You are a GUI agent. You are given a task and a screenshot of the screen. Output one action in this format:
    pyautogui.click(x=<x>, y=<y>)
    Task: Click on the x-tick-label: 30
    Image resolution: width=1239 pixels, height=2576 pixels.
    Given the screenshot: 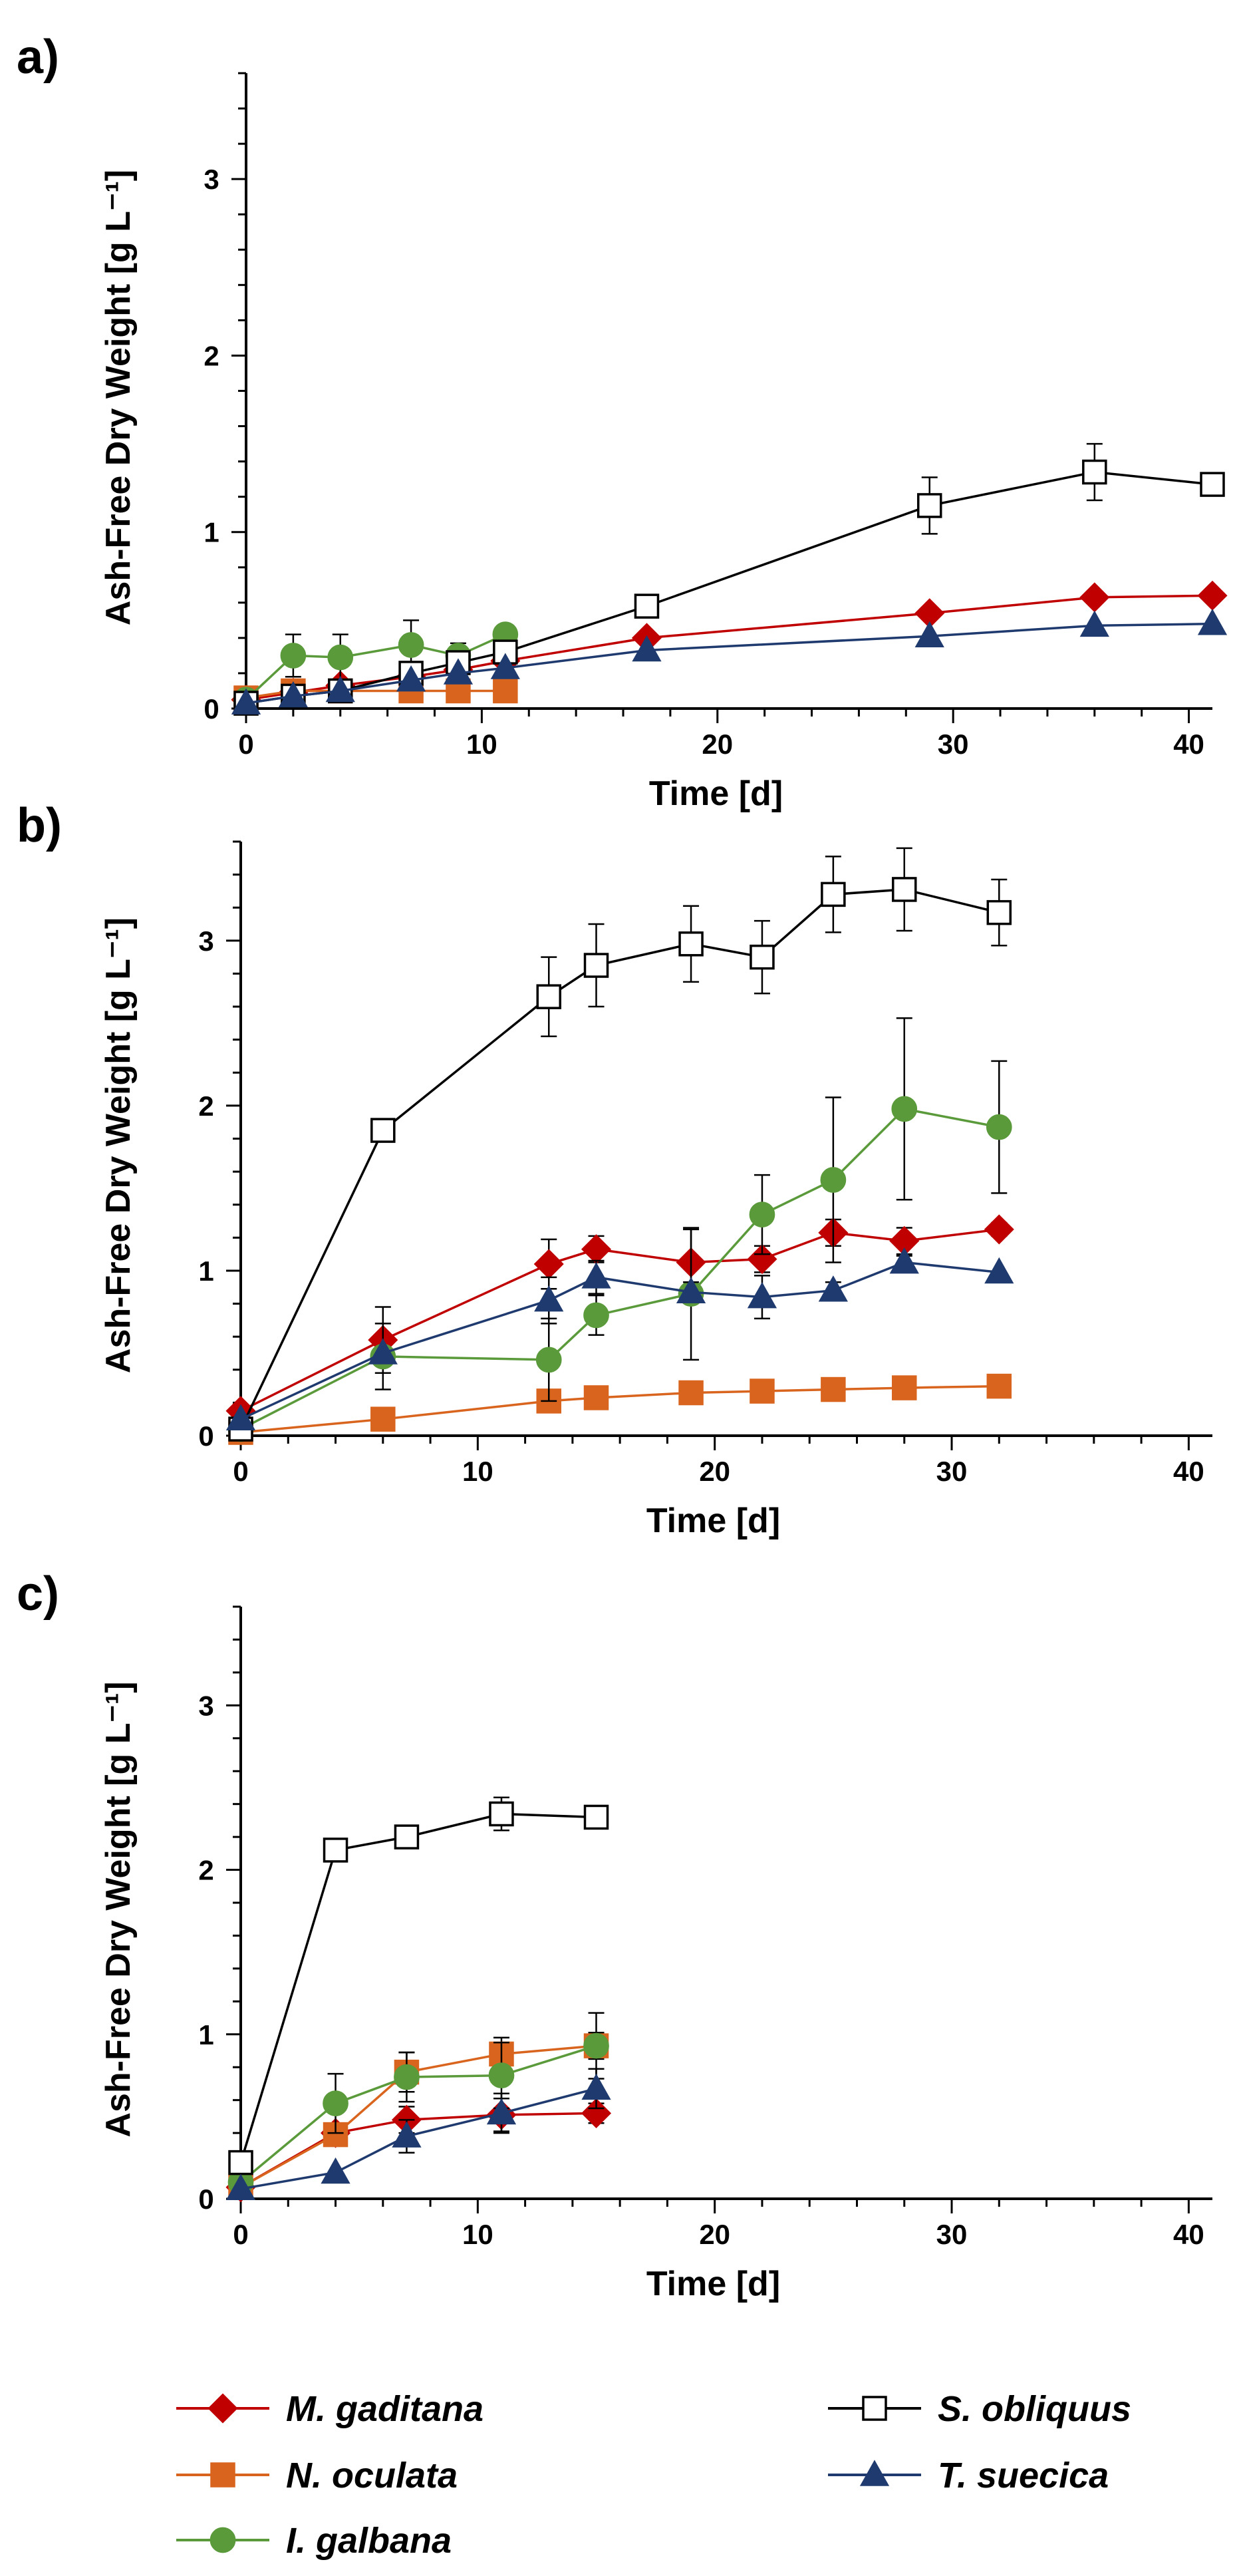 What is the action you would take?
    pyautogui.click(x=953, y=744)
    